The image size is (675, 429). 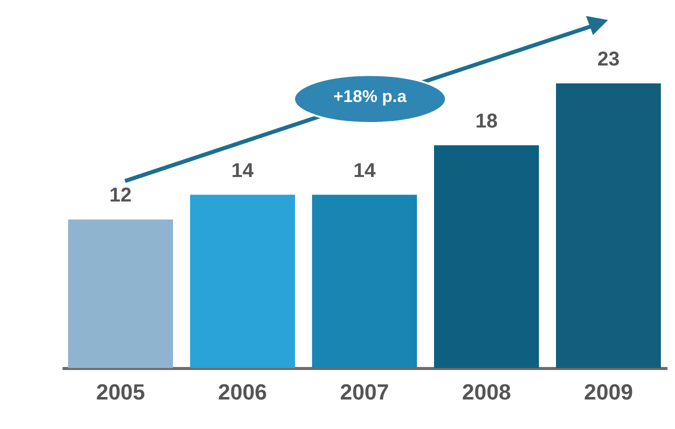 What do you see at coordinates (370, 97) in the screenshot?
I see `annotation: +18% p.a` at bounding box center [370, 97].